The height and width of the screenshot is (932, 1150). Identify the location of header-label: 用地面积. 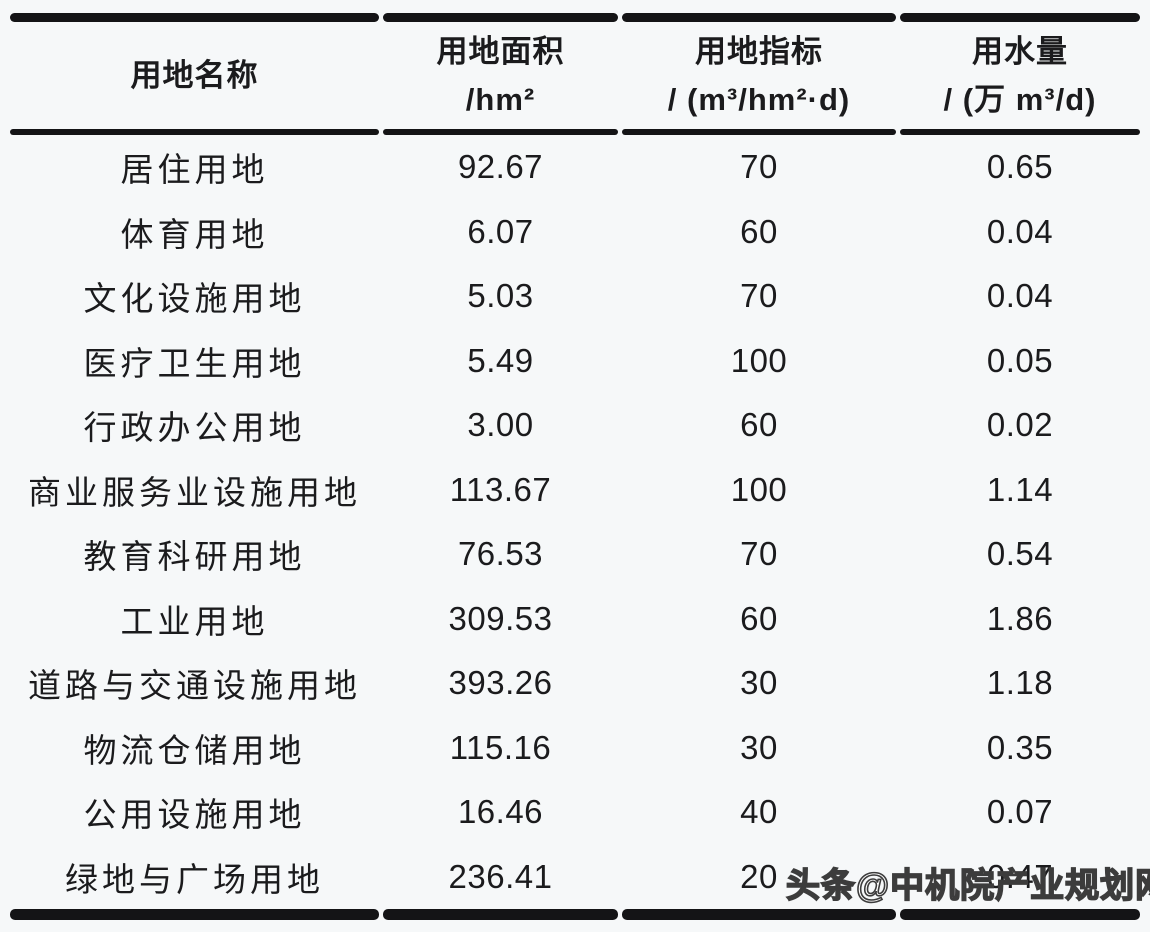
(500, 51).